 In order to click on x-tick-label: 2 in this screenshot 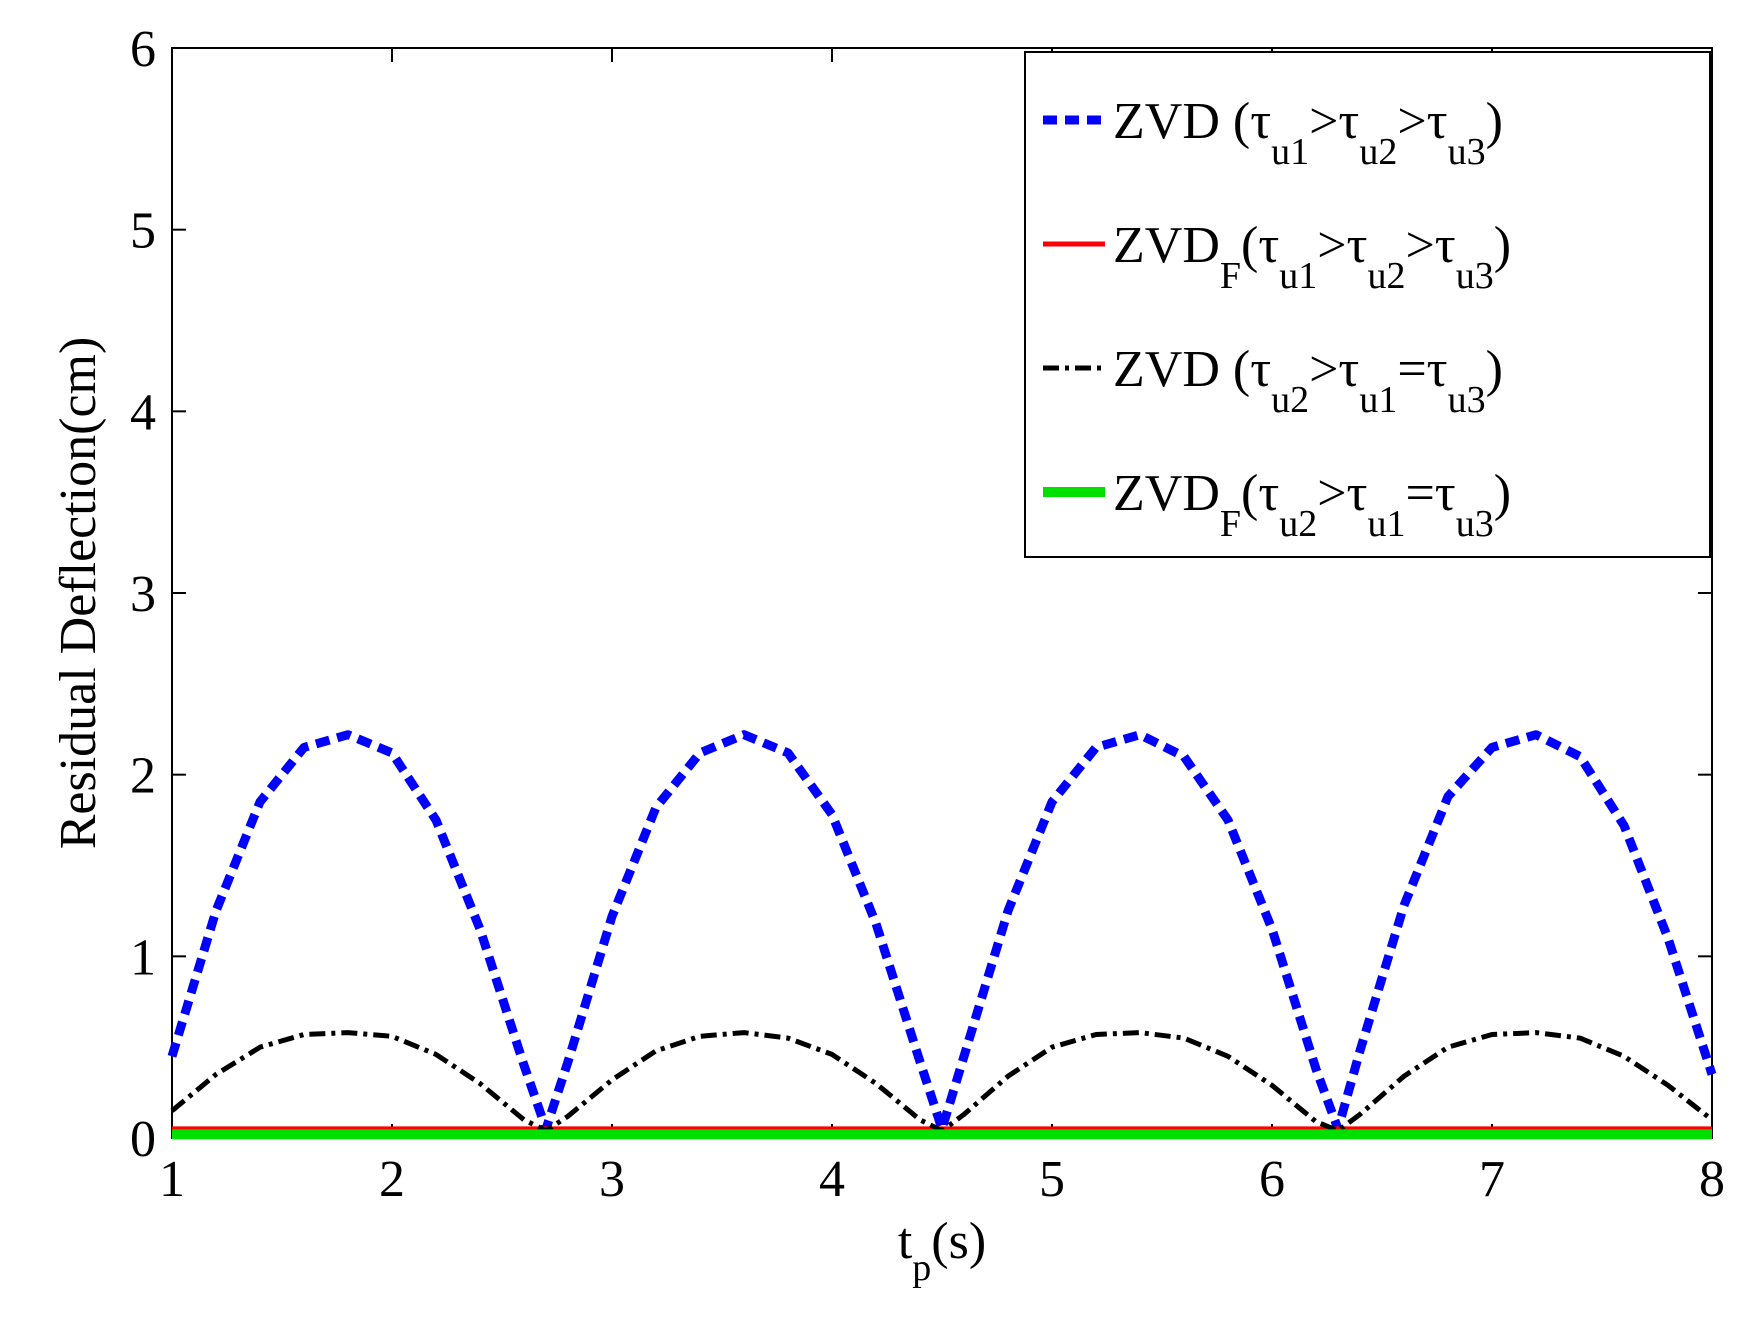, I will do `click(392, 1179)`.